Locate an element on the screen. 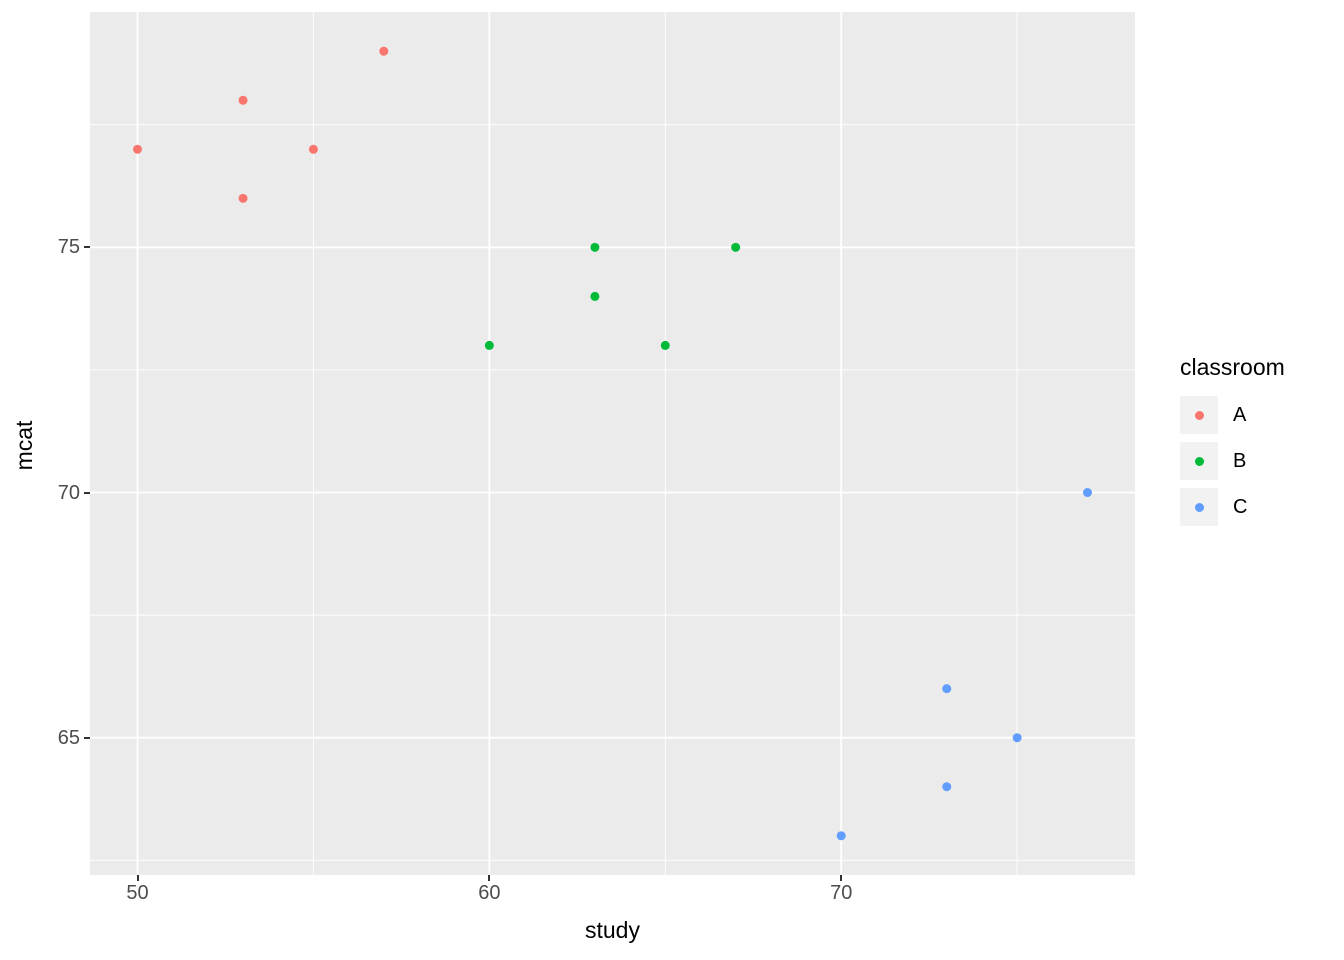 The image size is (1344, 960). y-axis-title: mcat is located at coordinates (24, 445).